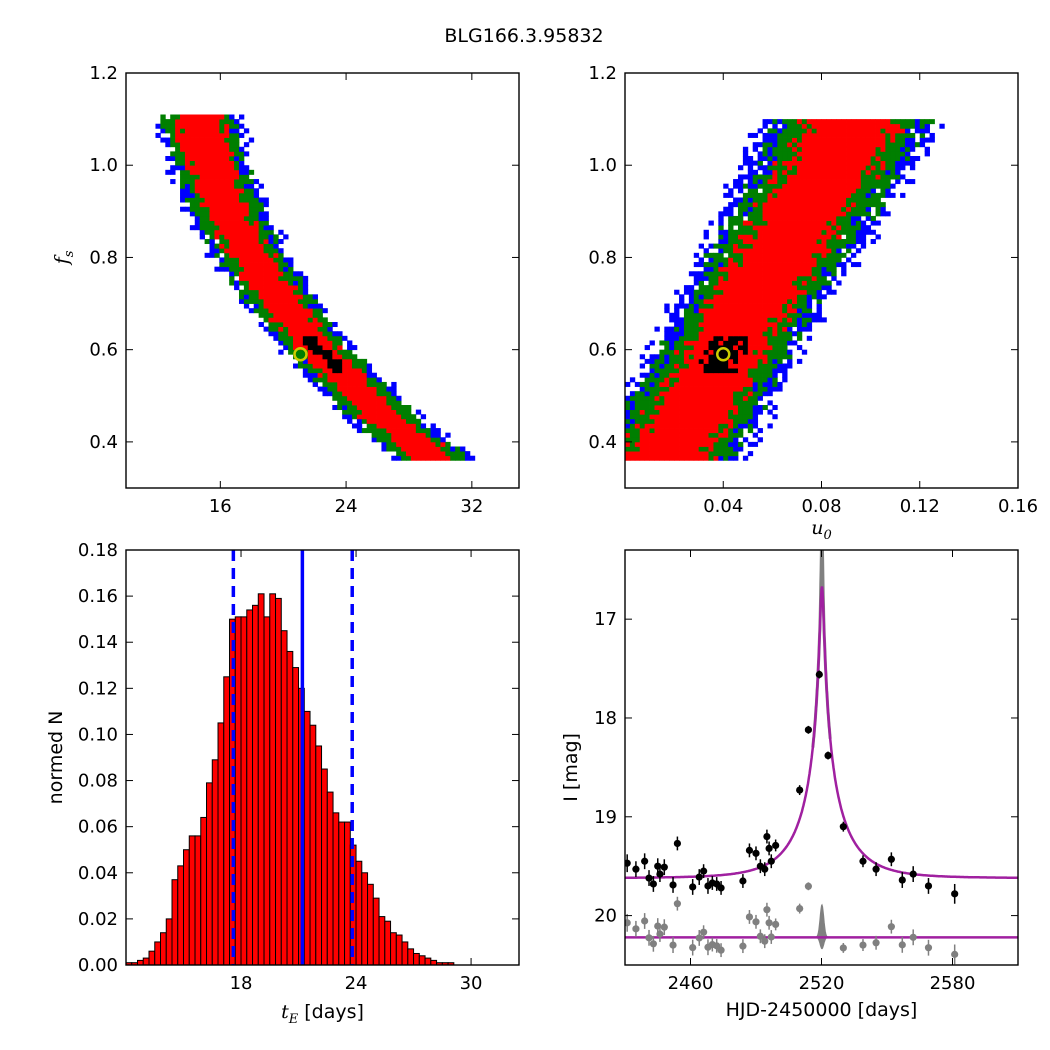 The width and height of the screenshot is (1050, 1050). What do you see at coordinates (98, 688) in the screenshot?
I see `y-tick-label: 0.12` at bounding box center [98, 688].